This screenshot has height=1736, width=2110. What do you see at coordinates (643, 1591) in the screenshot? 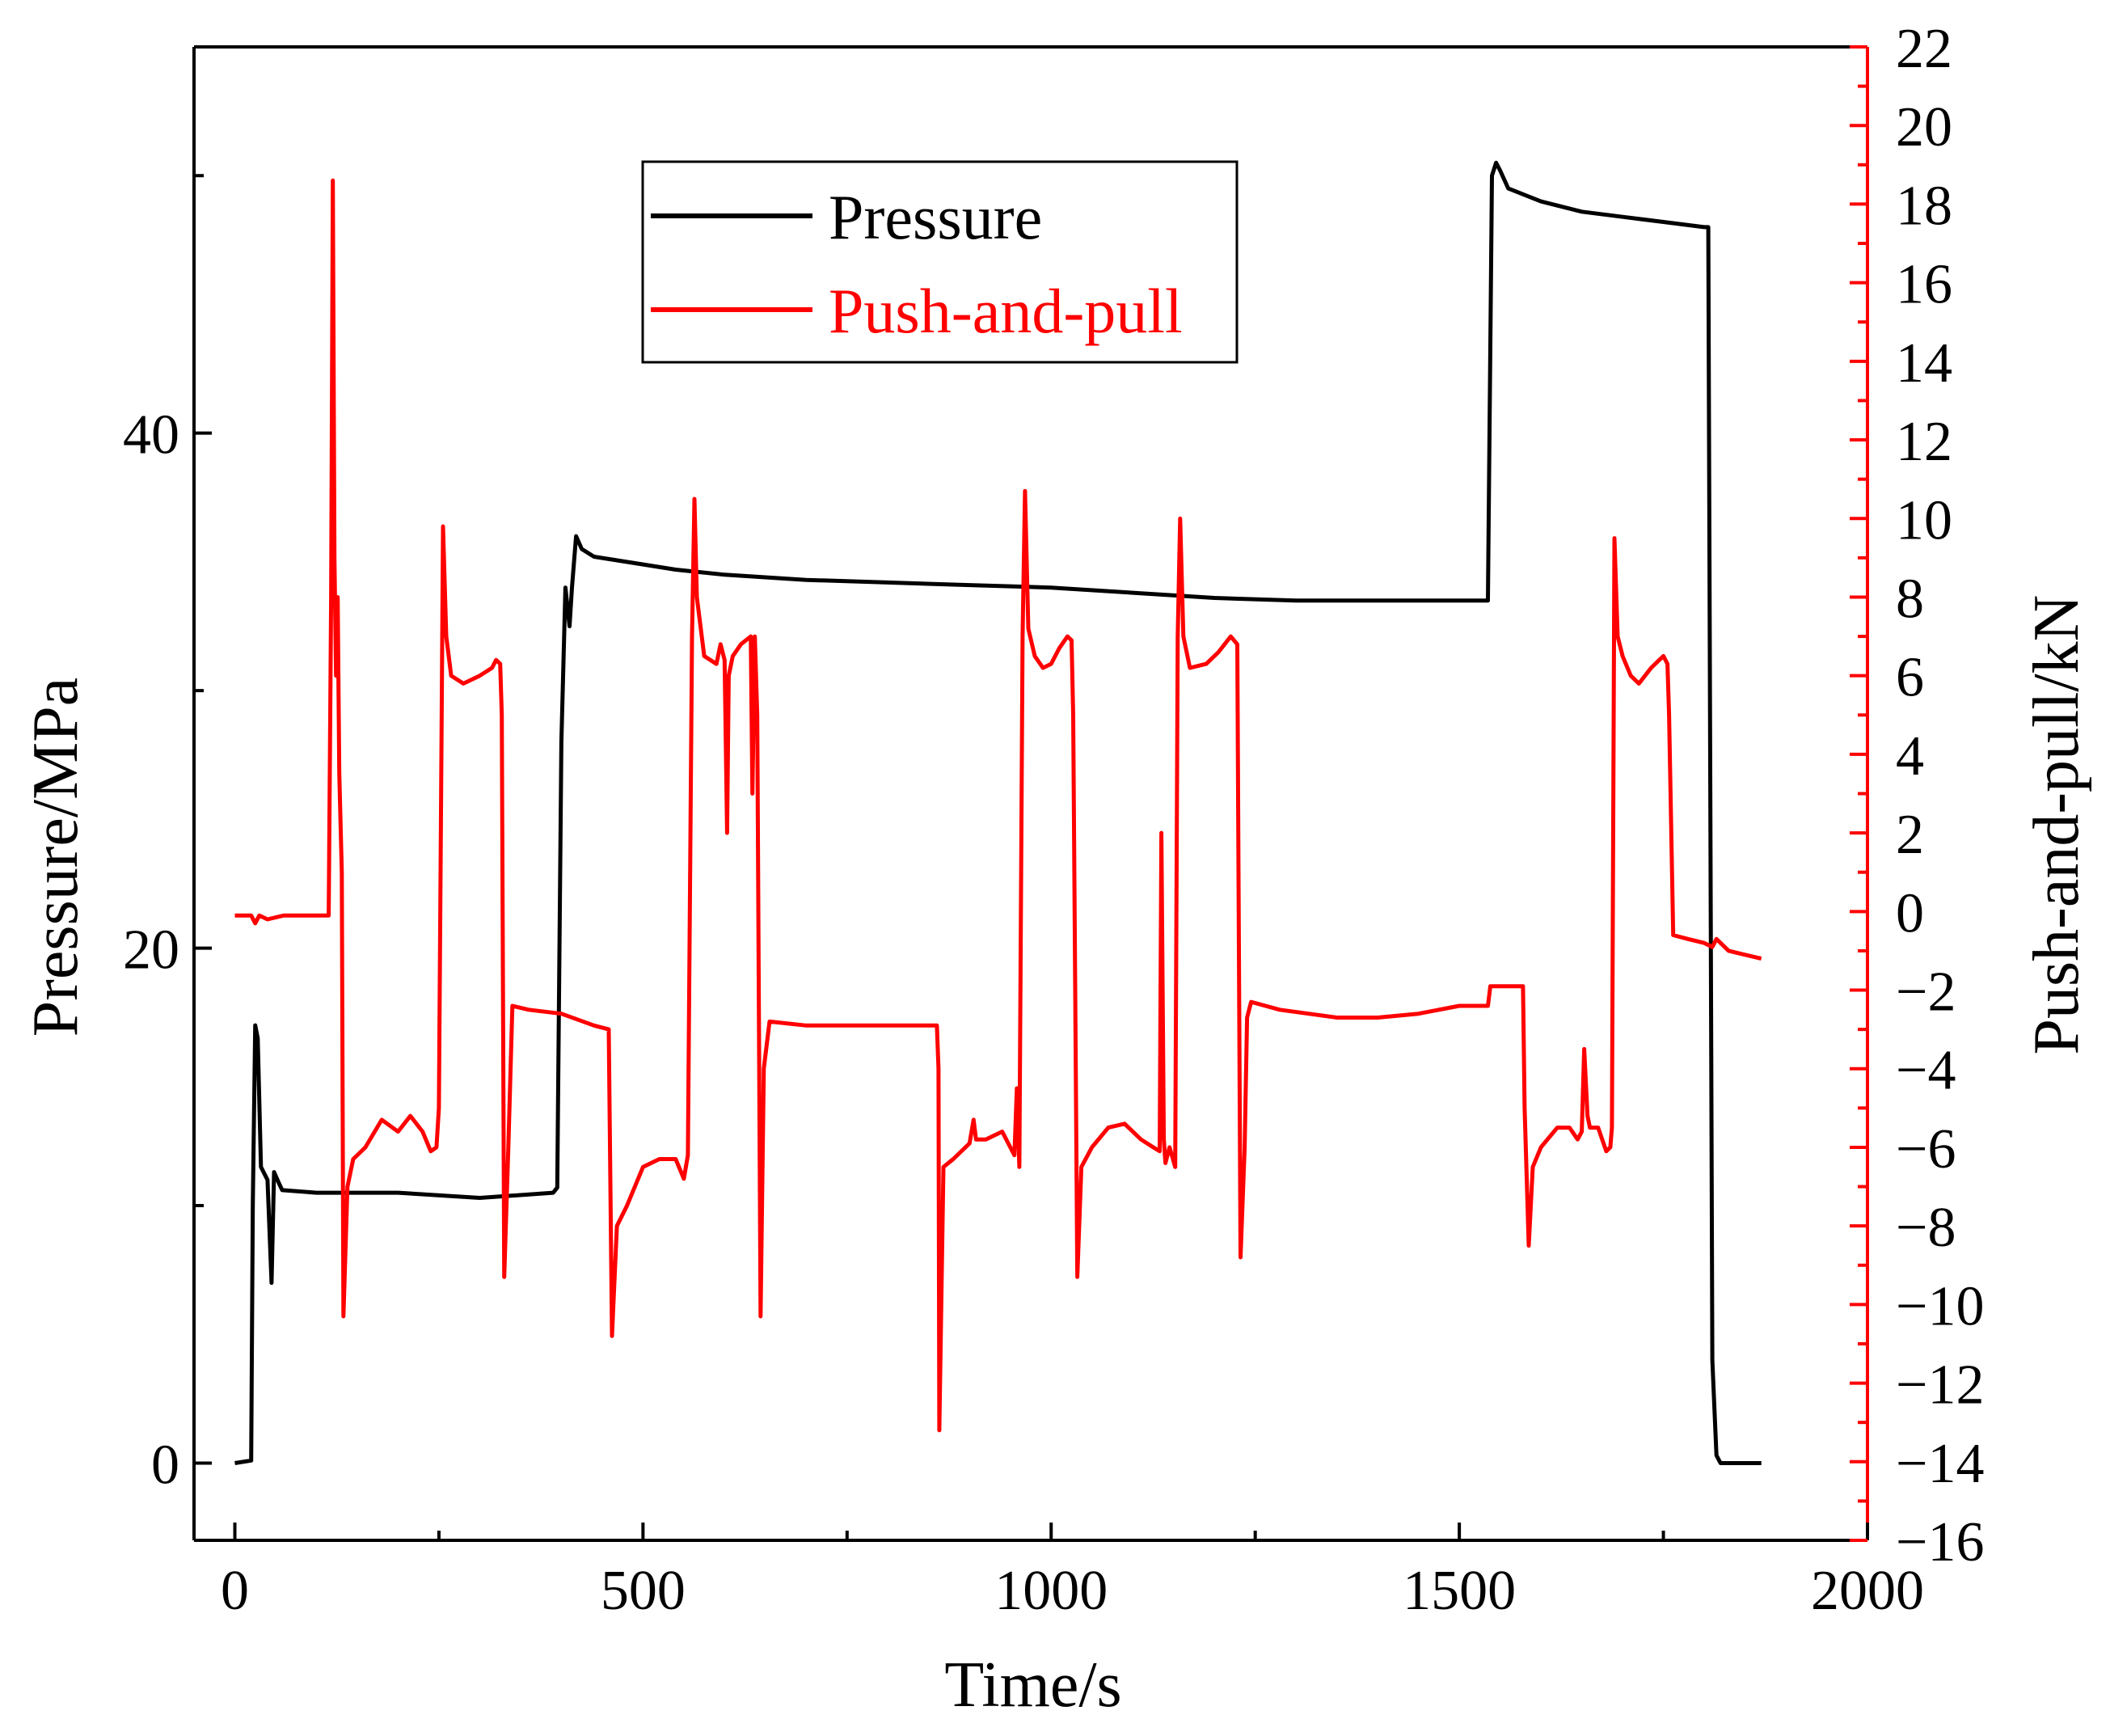
I see `x-tick-label: 500` at bounding box center [643, 1591].